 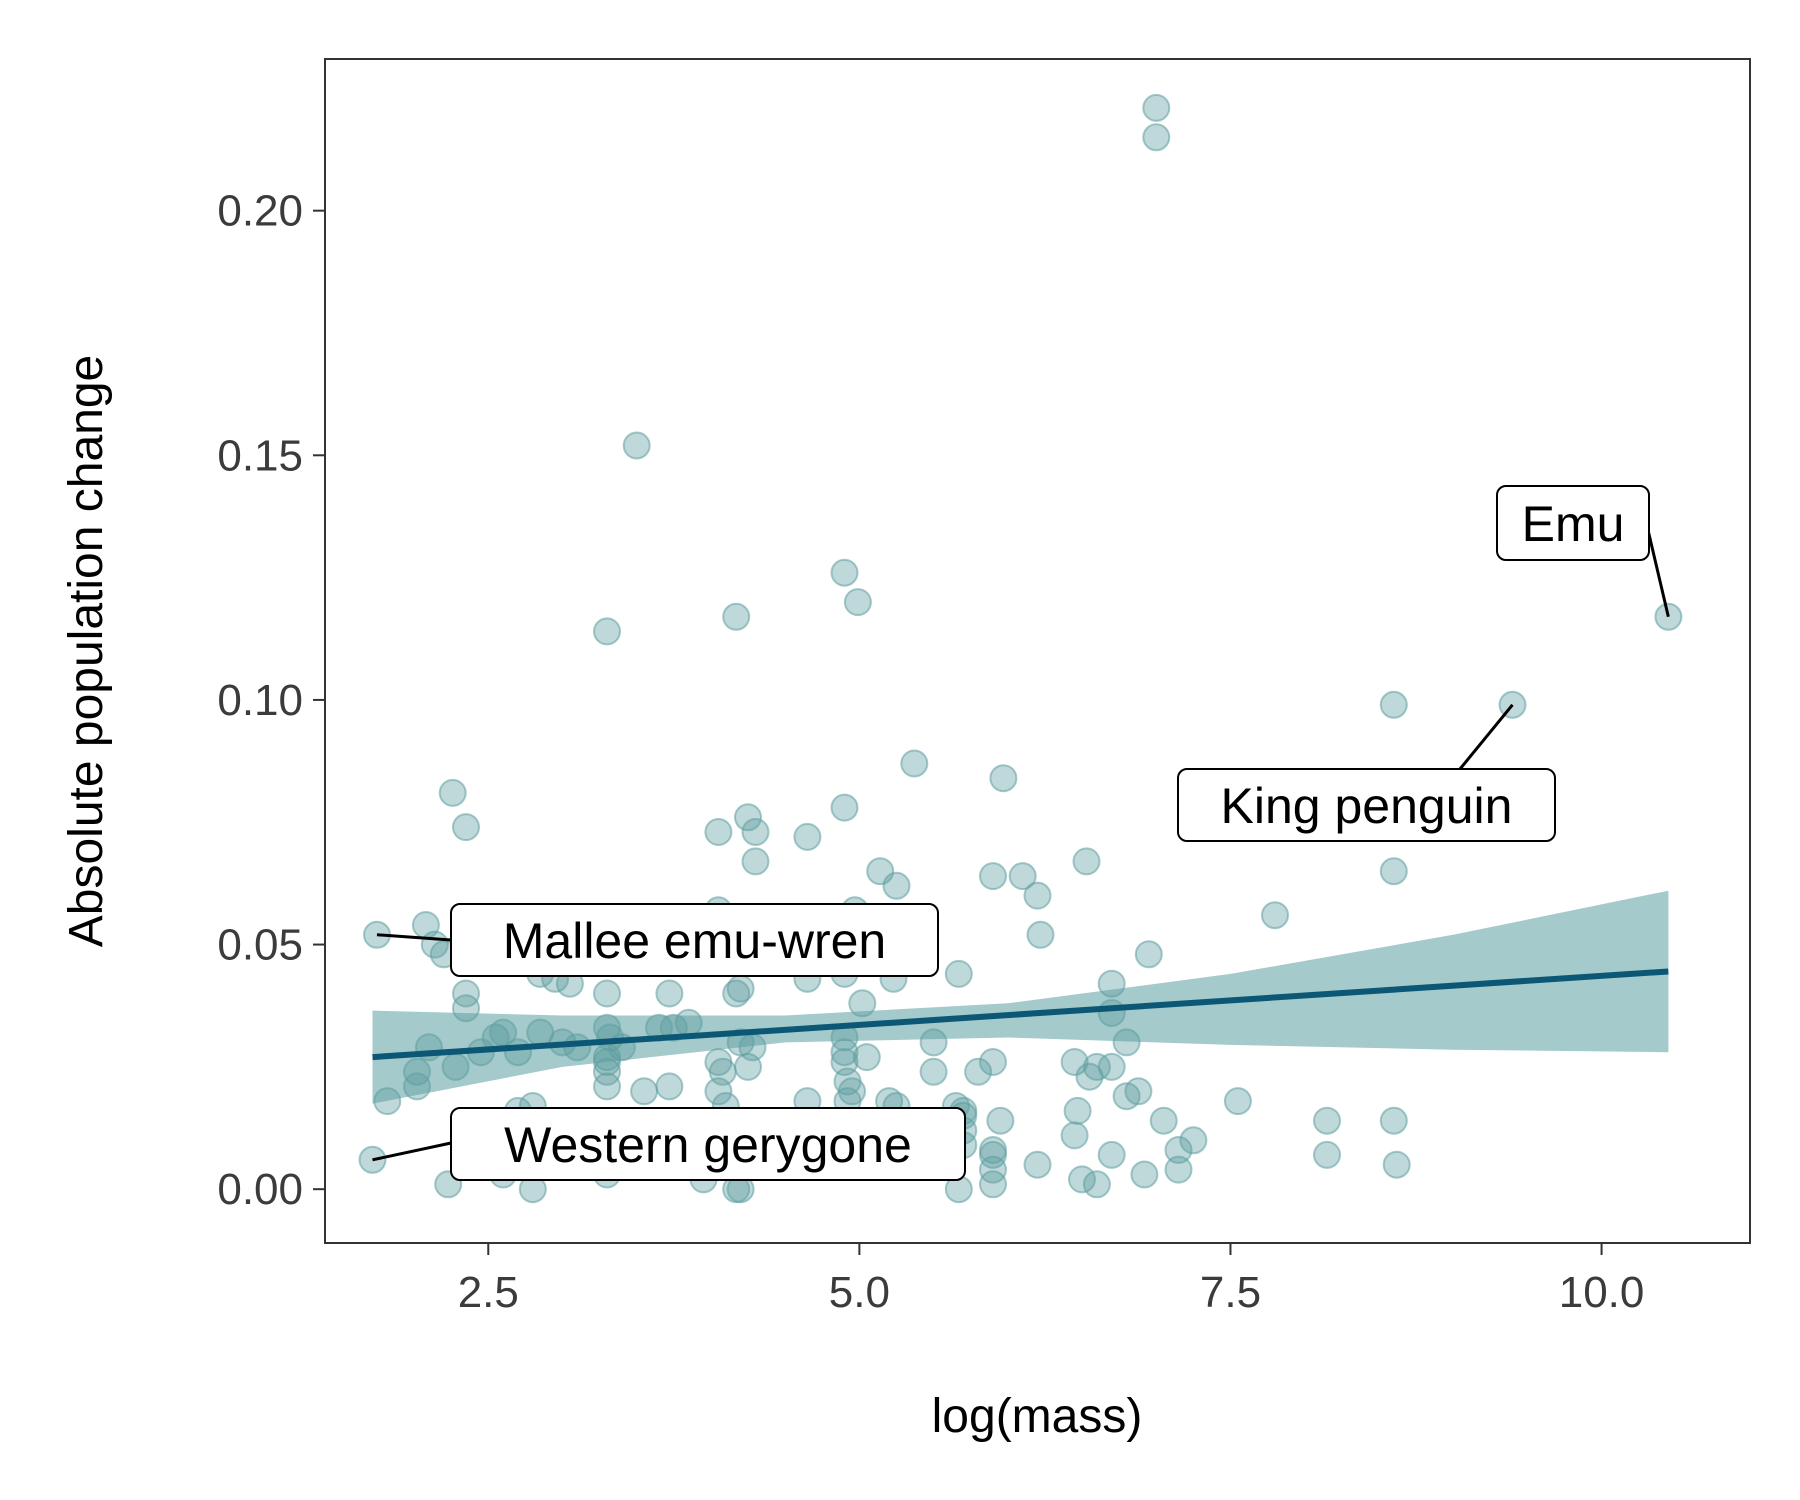 I want to click on trend-line-layer, so click(x=1020, y=1014).